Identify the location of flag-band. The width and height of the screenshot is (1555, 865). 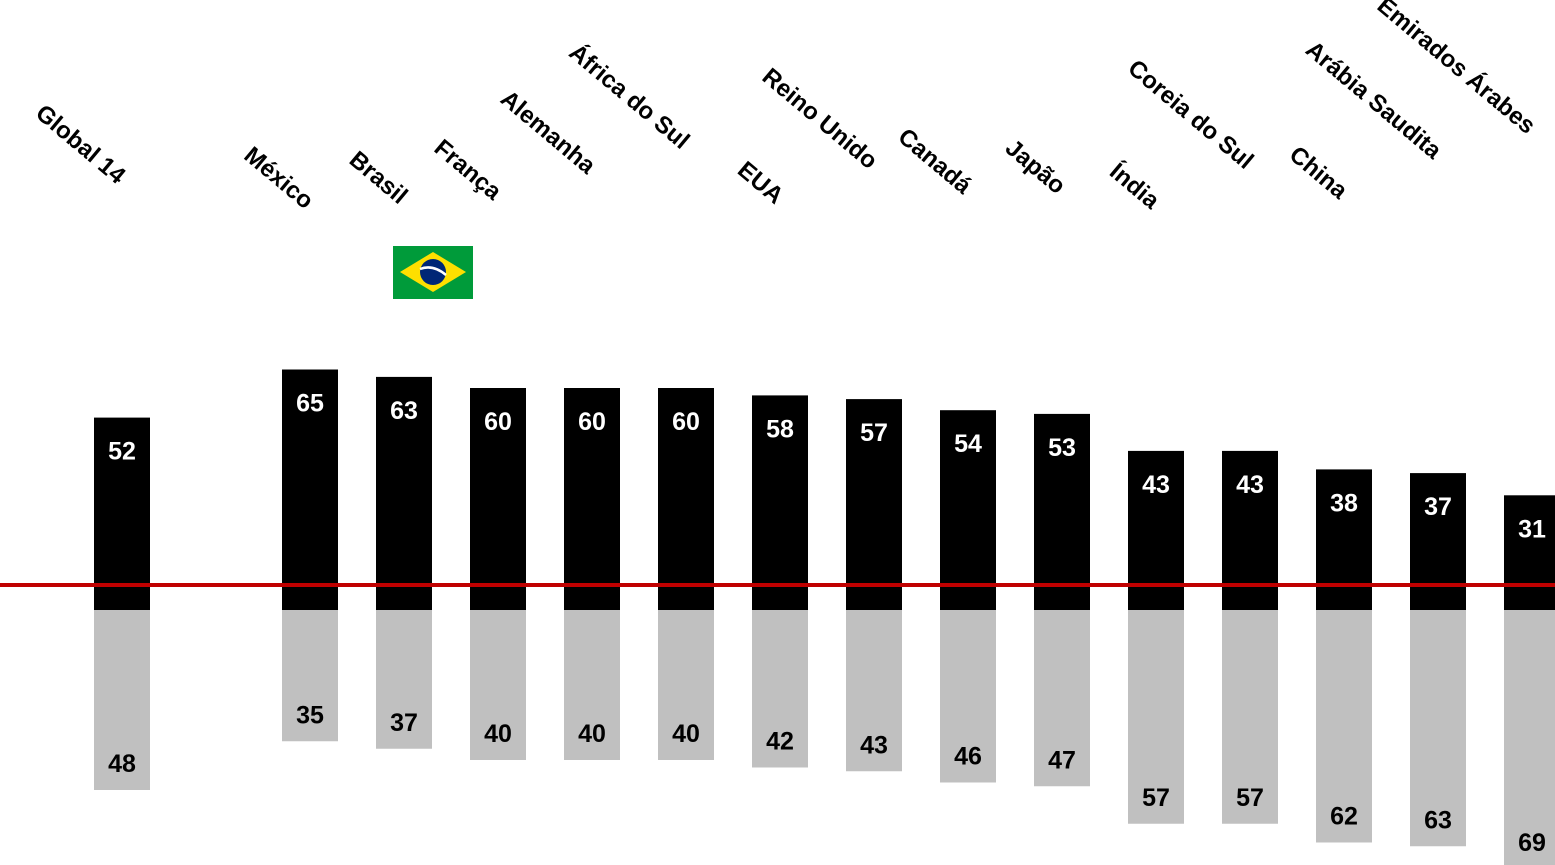
(433, 271).